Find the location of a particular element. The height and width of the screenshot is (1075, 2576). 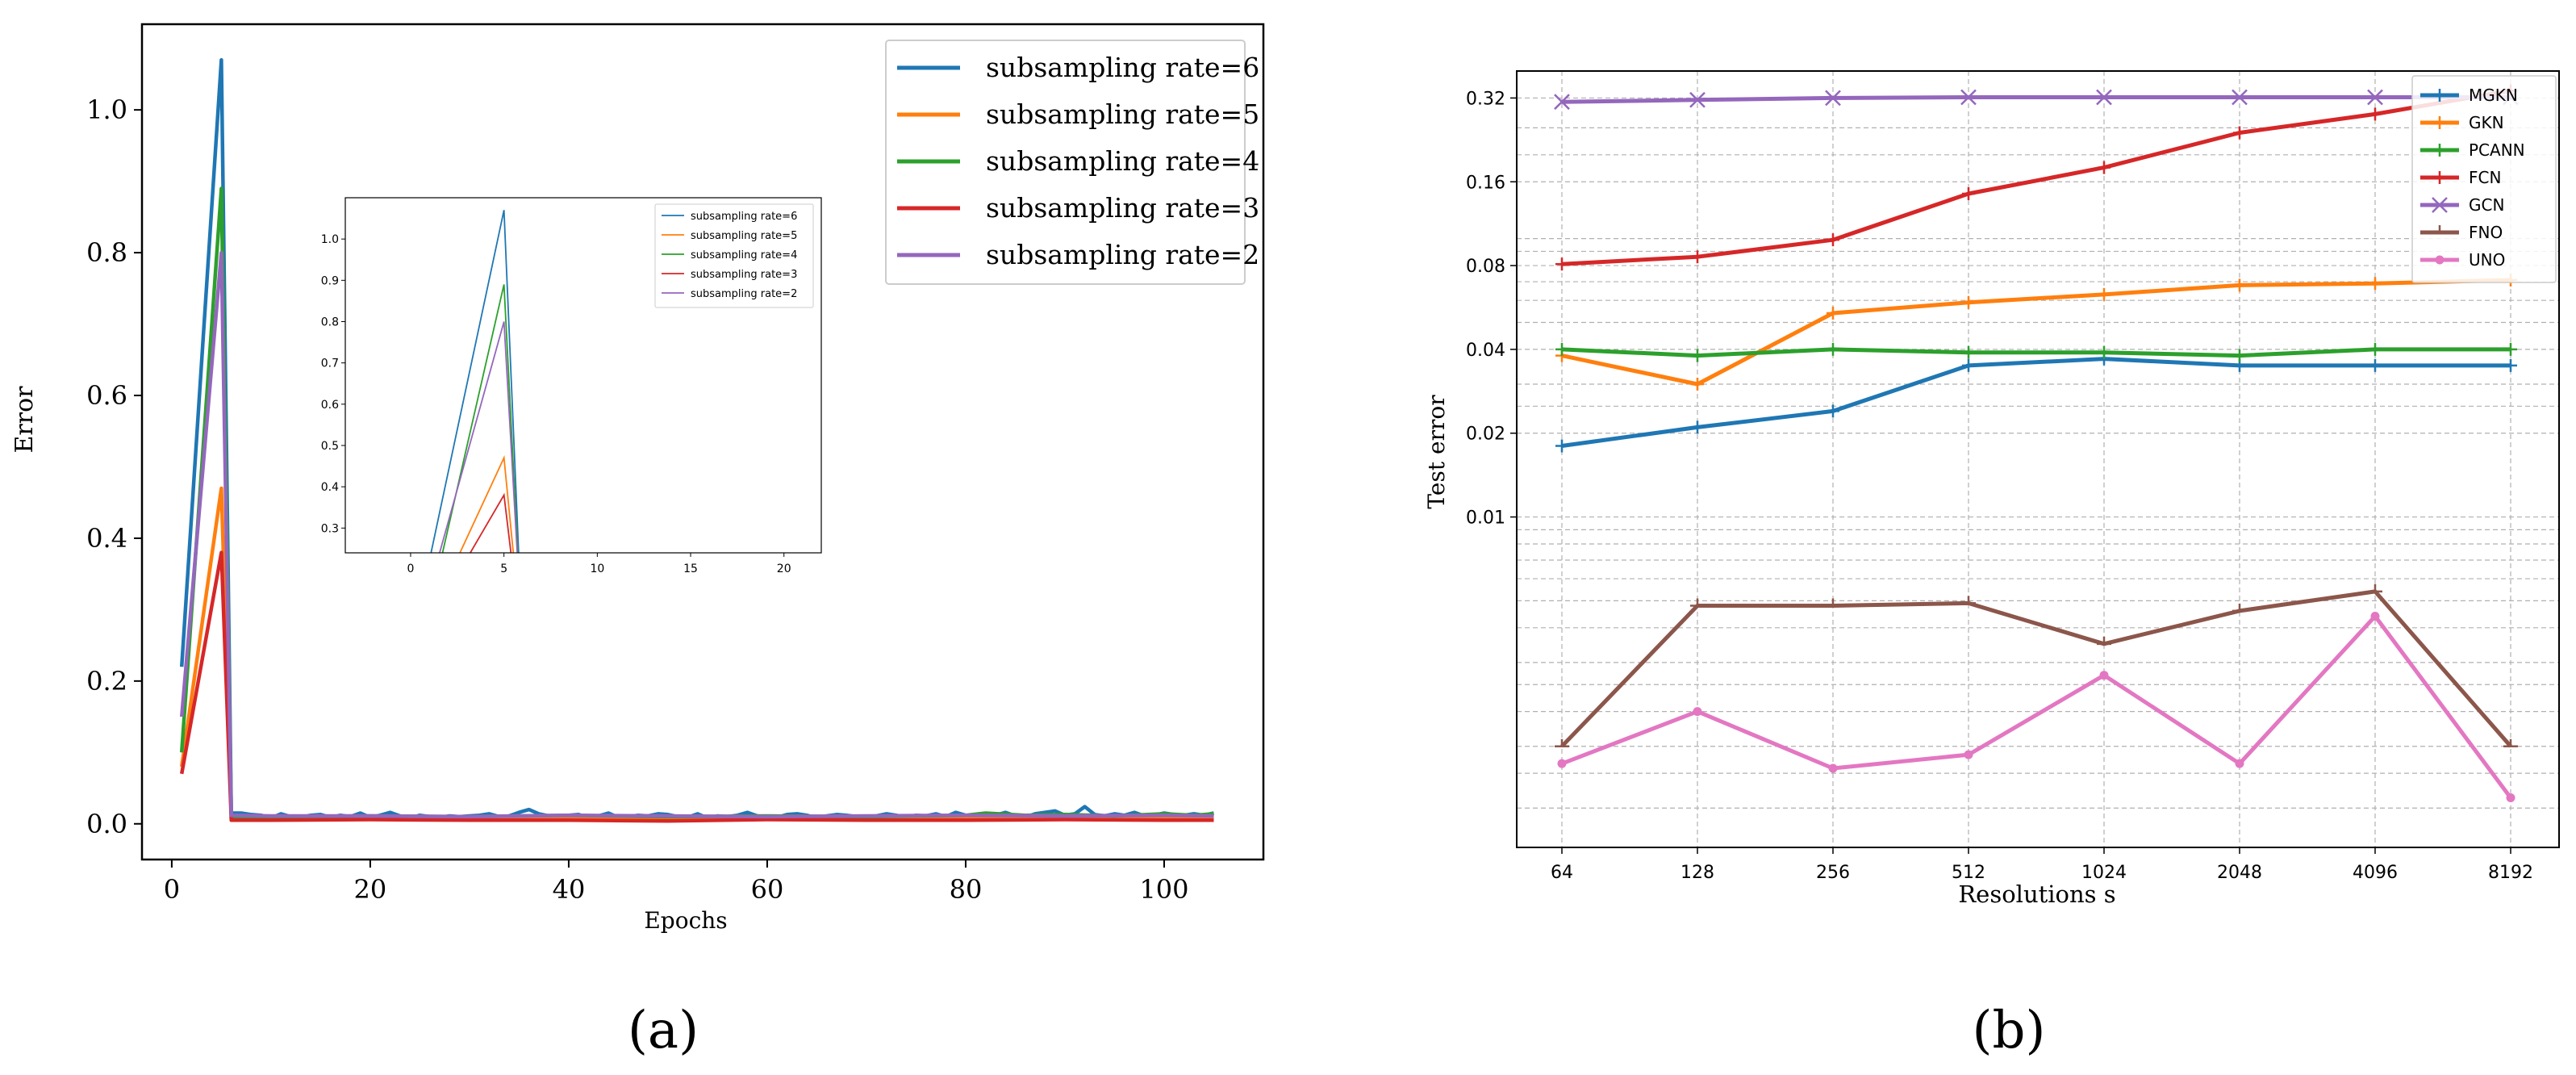

panel-a-legend-box is located at coordinates (1065, 162).